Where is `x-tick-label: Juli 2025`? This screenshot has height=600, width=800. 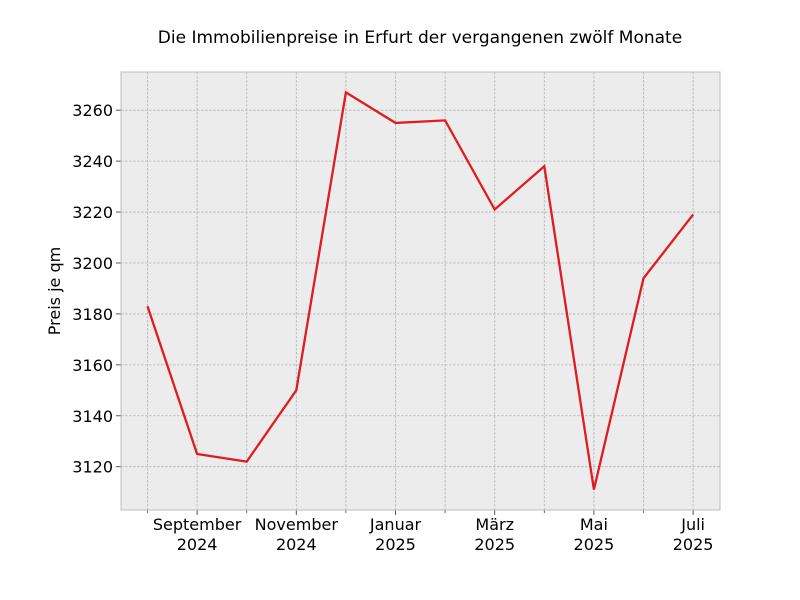
x-tick-label: Juli 2025 is located at coordinates (693, 534).